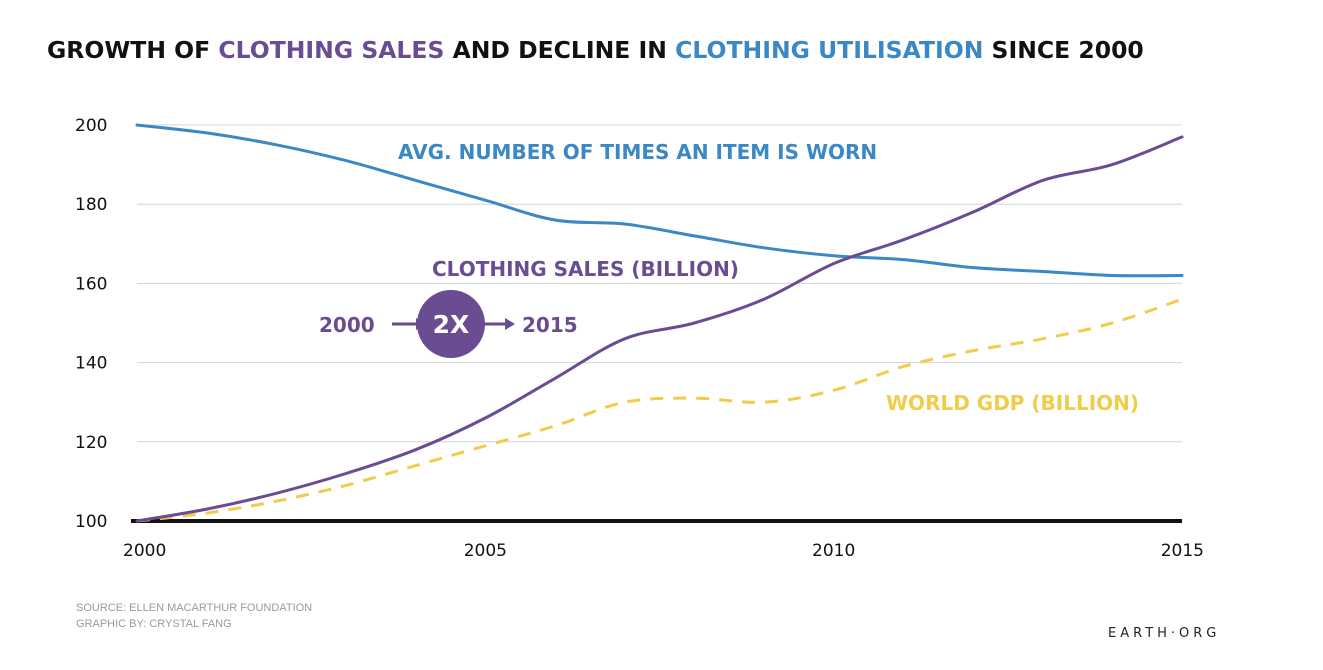 The image size is (1323, 670). I want to click on badge-2x-text: 2X, so click(451, 324).